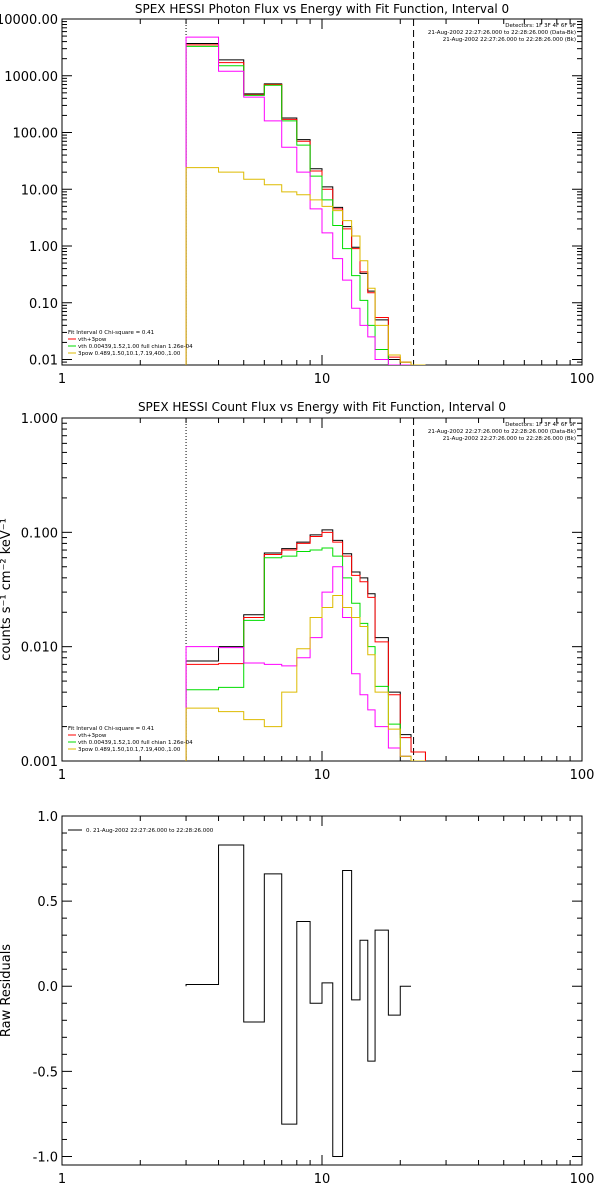 Image resolution: width=600 pixels, height=1200 pixels. I want to click on y-tick-label: 0.5, so click(47, 902).